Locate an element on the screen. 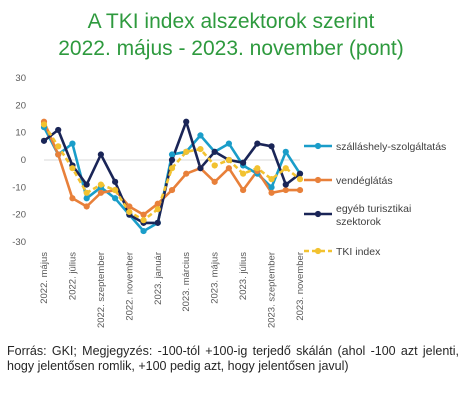 This screenshot has height=411, width=462. legend-label-1: vendéglátás is located at coordinates (364, 181).